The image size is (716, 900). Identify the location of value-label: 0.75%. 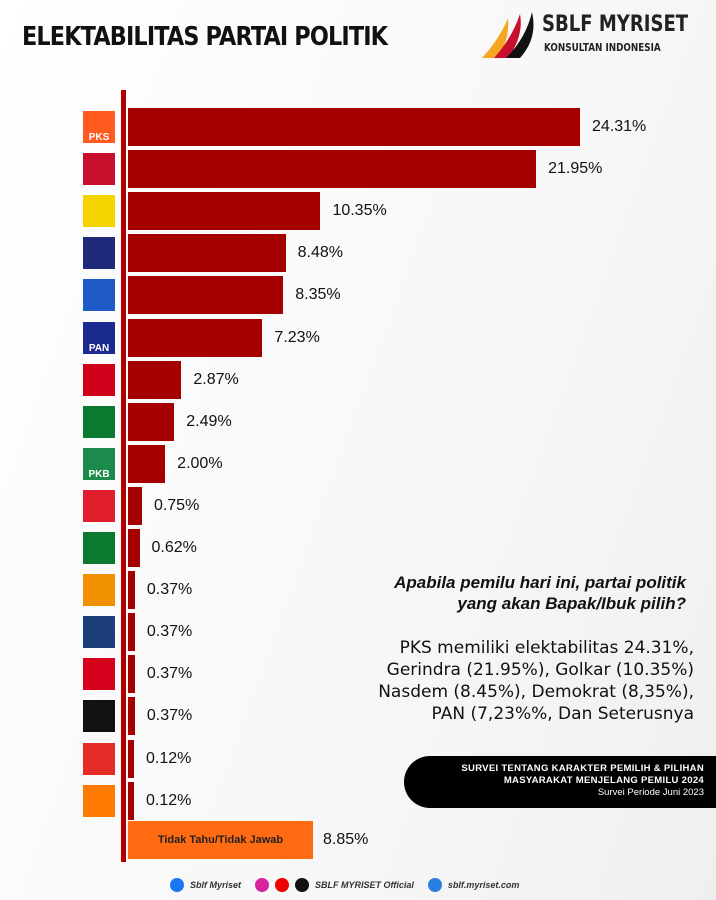
(176, 505).